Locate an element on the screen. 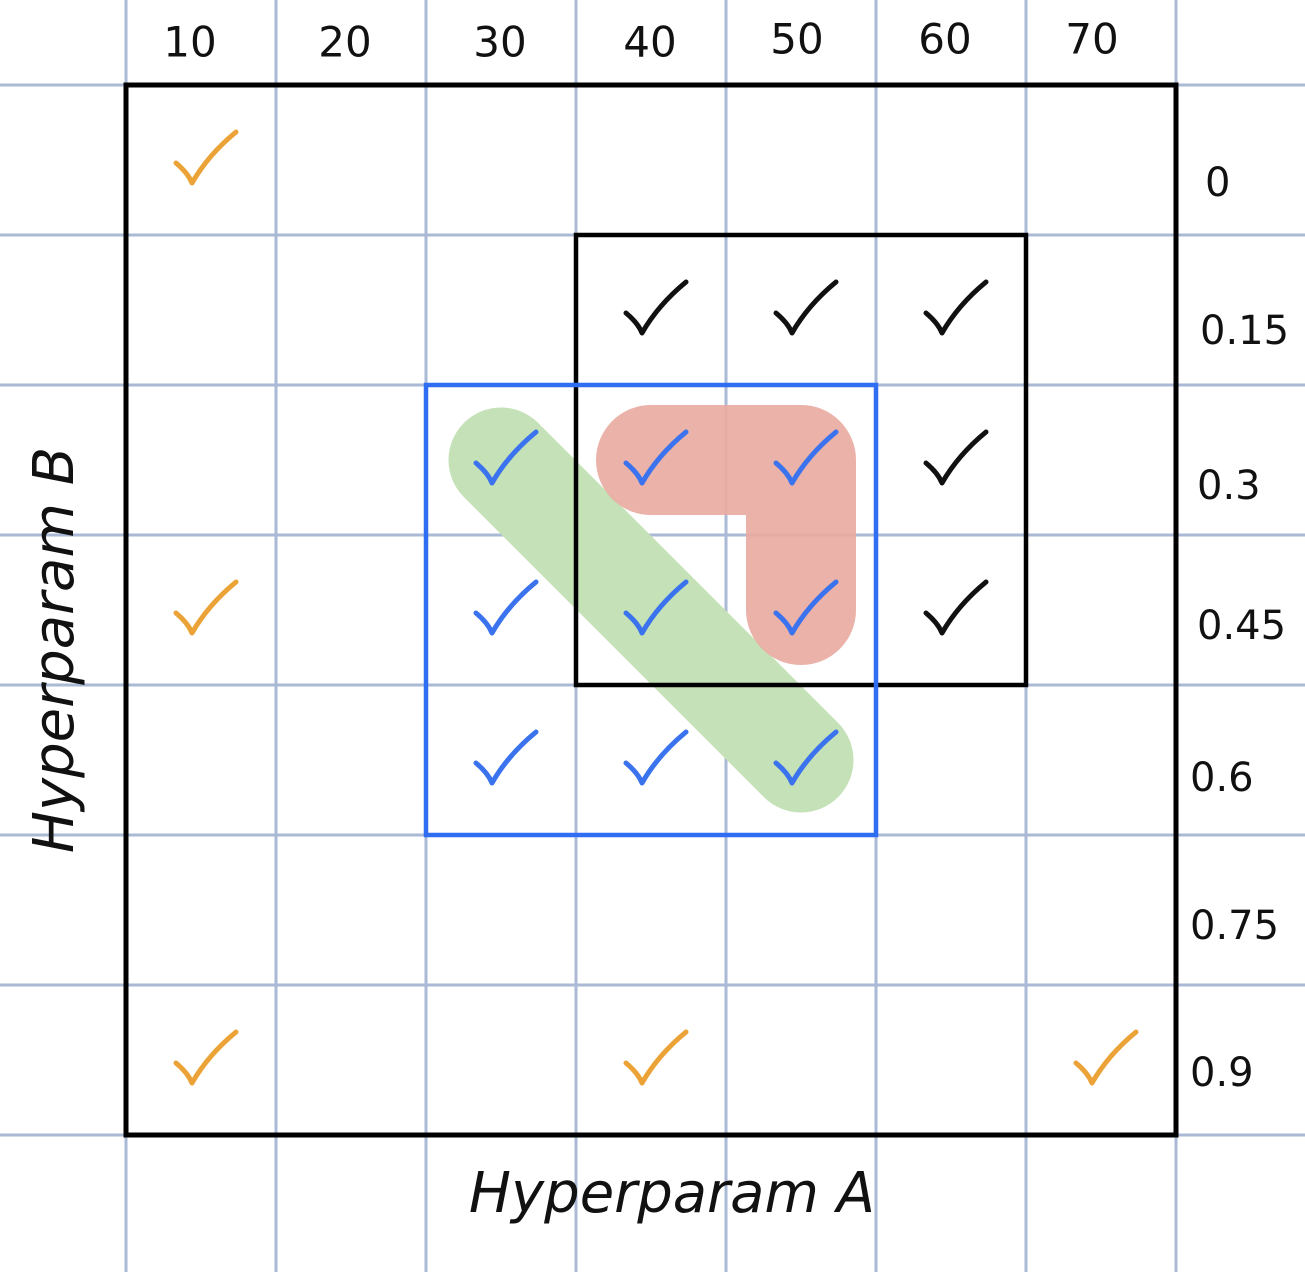  highlight-strokes is located at coordinates (652, 609).